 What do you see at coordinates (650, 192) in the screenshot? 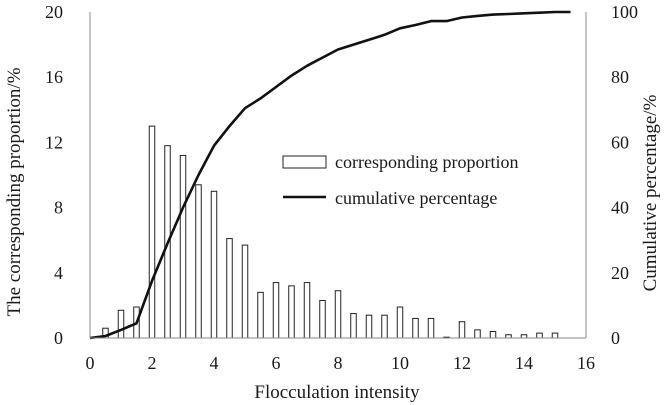
I see `right-y-axis-title: Cumulative percentage/%` at bounding box center [650, 192].